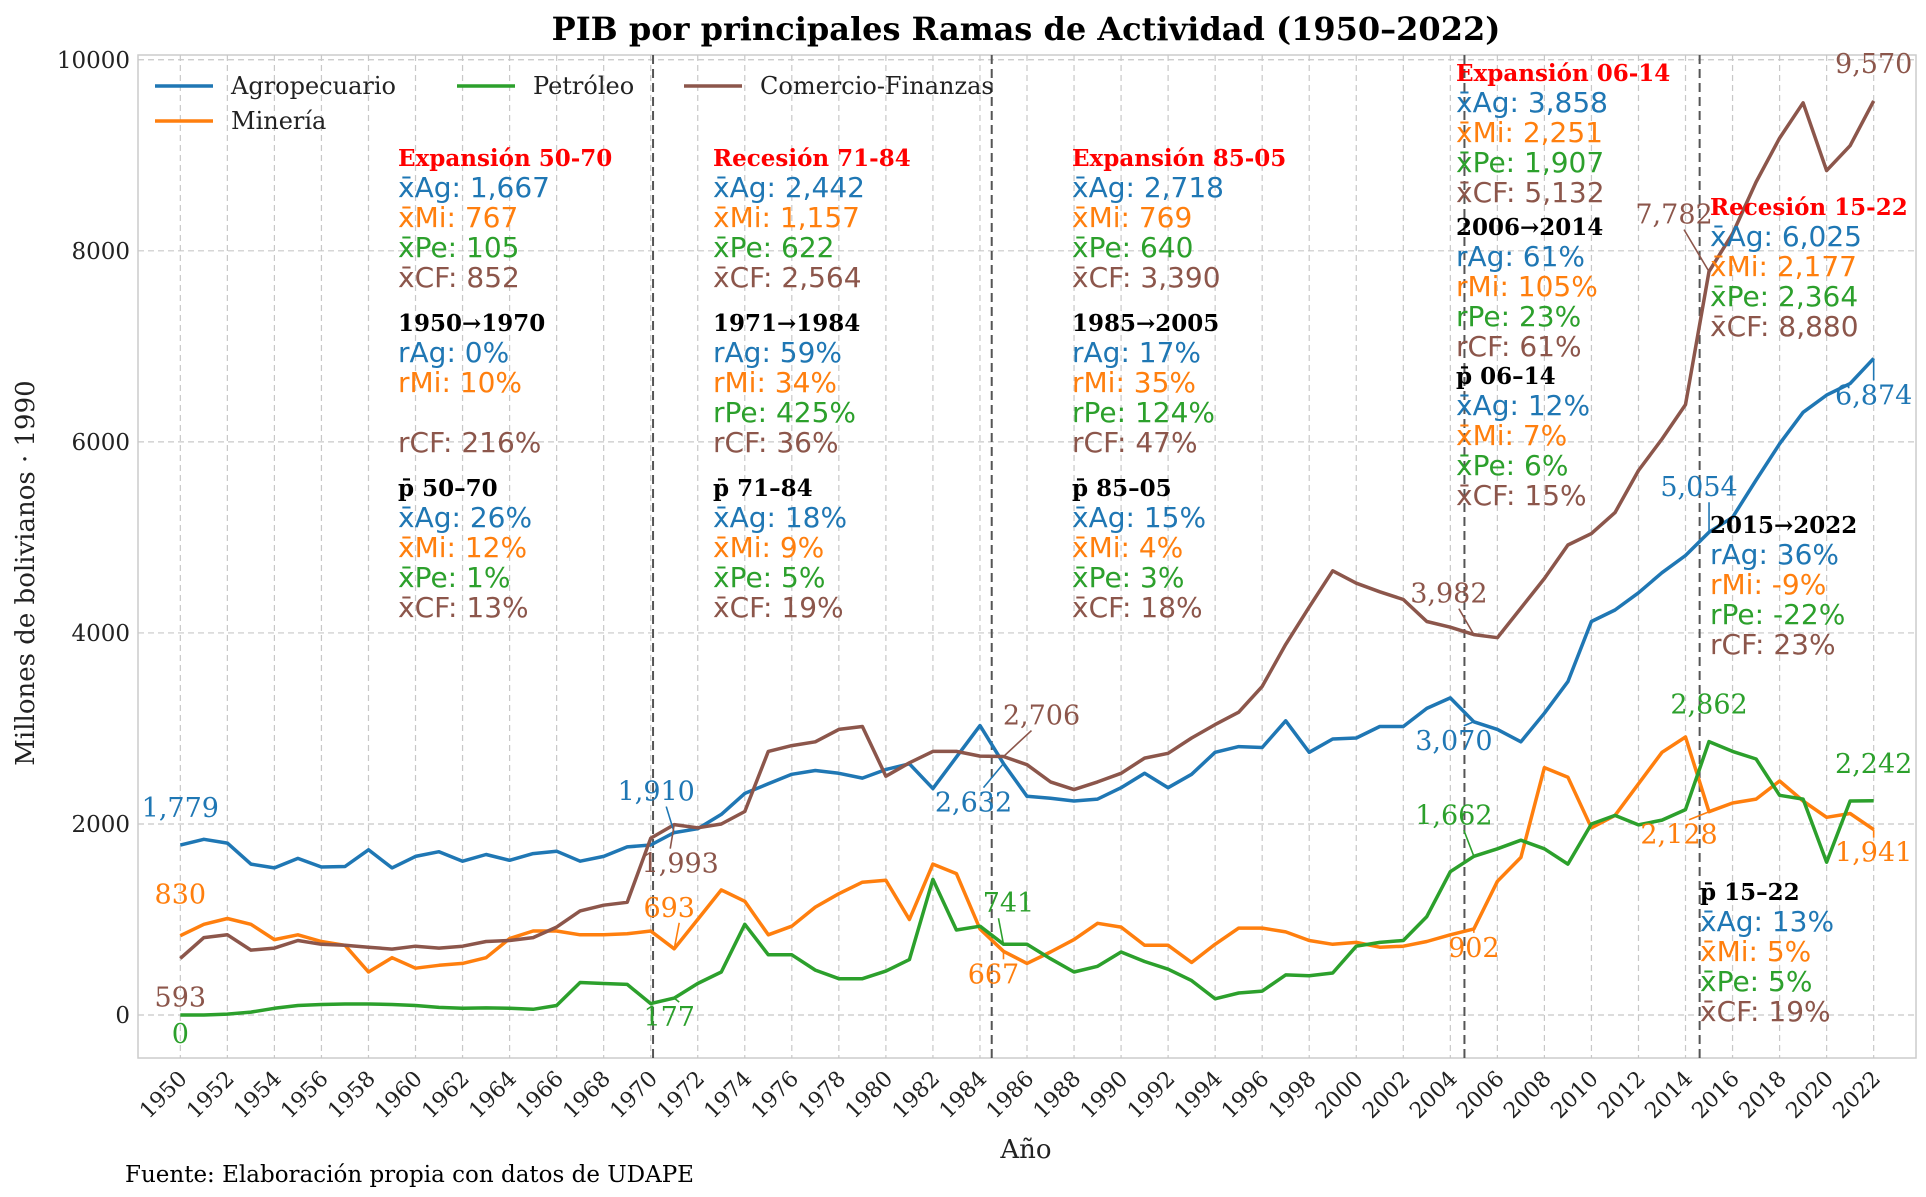 The width and height of the screenshot is (1926, 1197). Describe the element at coordinates (1574, 1095) in the screenshot. I see `x-tick-label: 2010` at that location.